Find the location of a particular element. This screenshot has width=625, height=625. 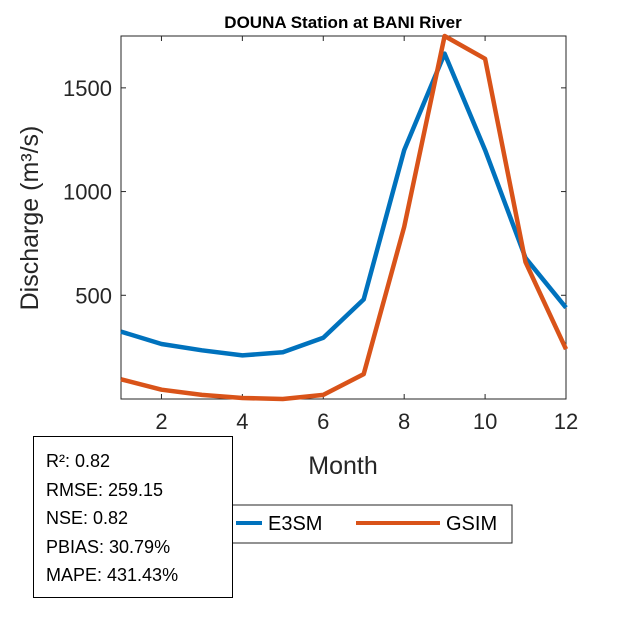

x-tick-label: 6 is located at coordinates (323, 421).